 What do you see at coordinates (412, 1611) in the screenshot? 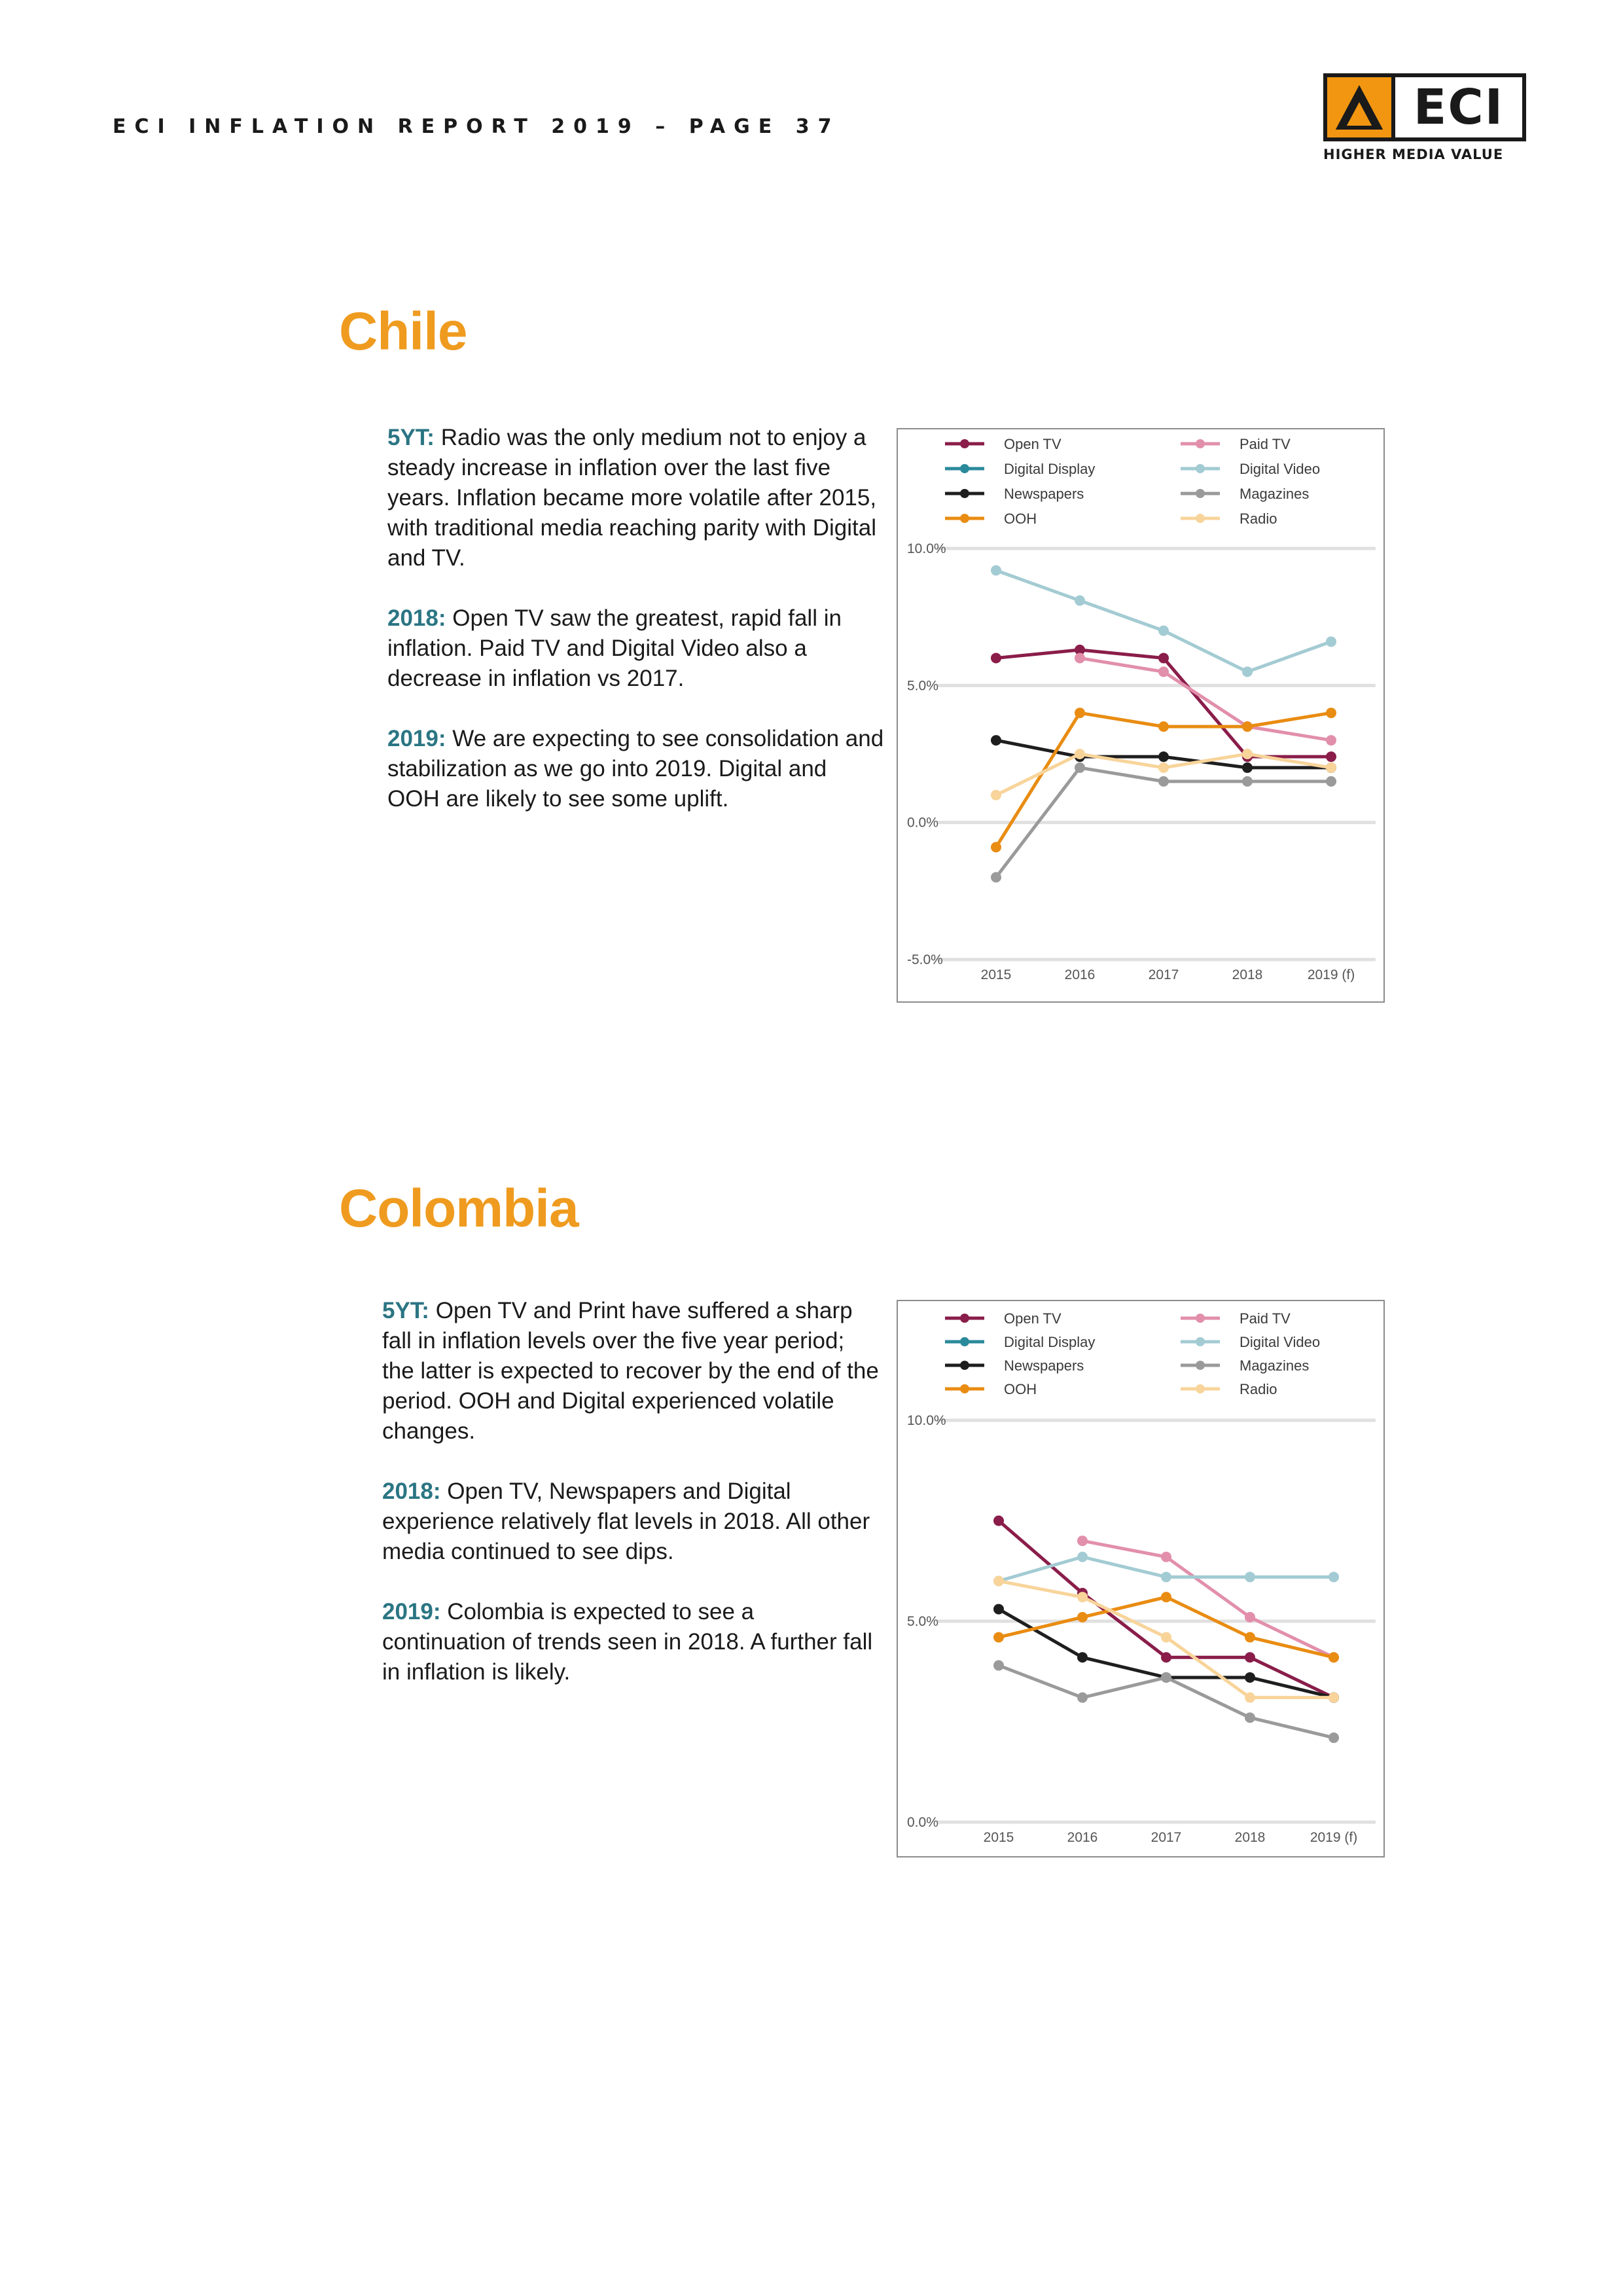
I see `paragraph-label: 2019:` at bounding box center [412, 1611].